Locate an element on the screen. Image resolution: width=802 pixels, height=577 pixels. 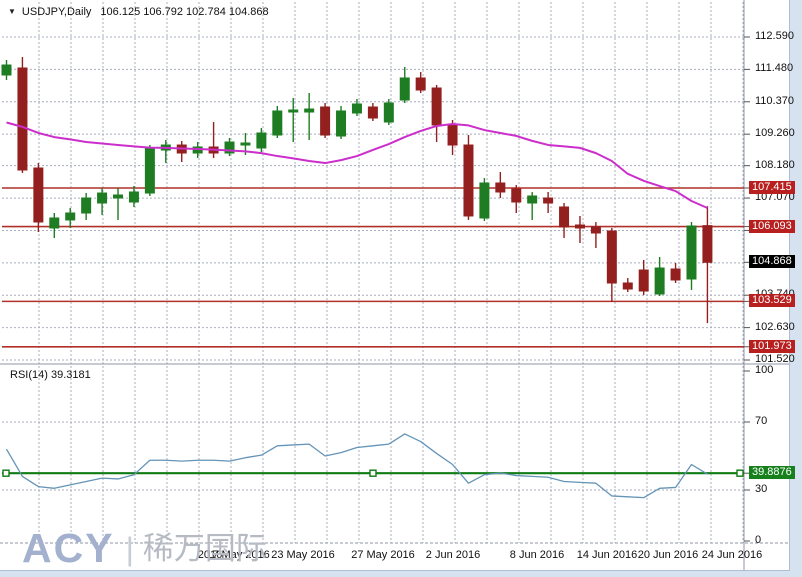
price-tick-label: 112.590 is located at coordinates (774, 36).